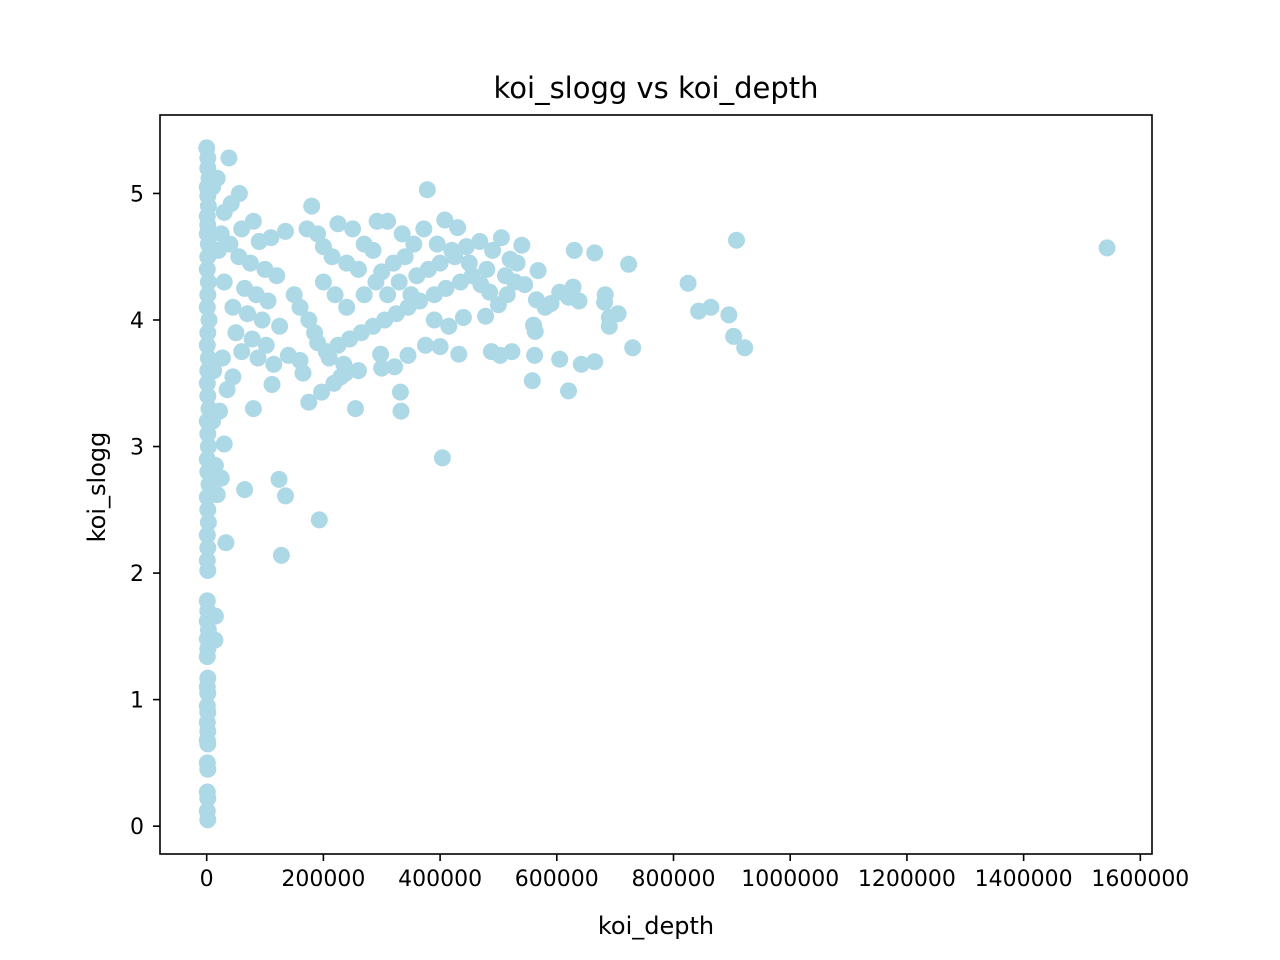  I want to click on y-axis-label: koi_slogg, so click(97, 487).